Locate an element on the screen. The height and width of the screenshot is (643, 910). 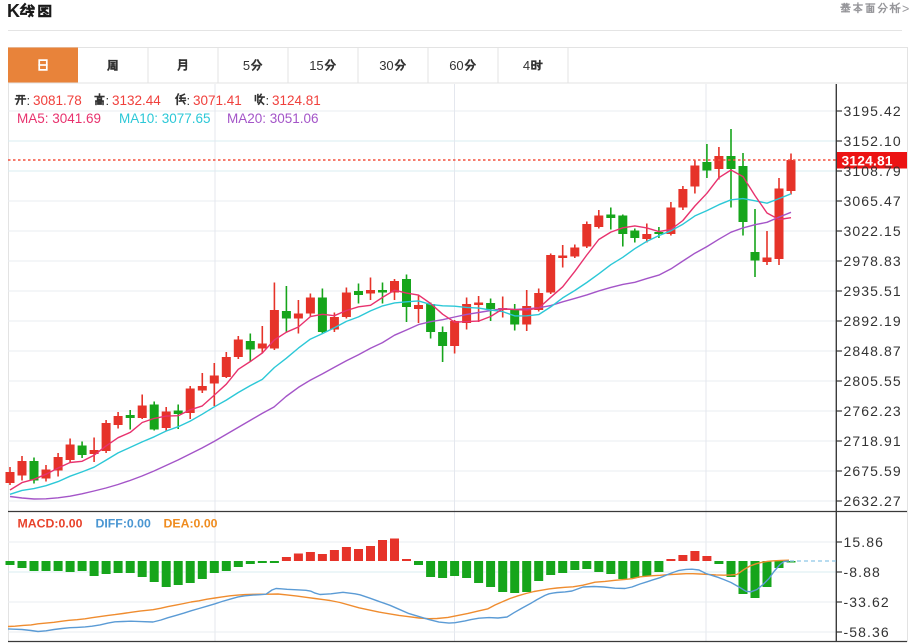
svg-text: 2762.23 is located at coordinates (873, 411).